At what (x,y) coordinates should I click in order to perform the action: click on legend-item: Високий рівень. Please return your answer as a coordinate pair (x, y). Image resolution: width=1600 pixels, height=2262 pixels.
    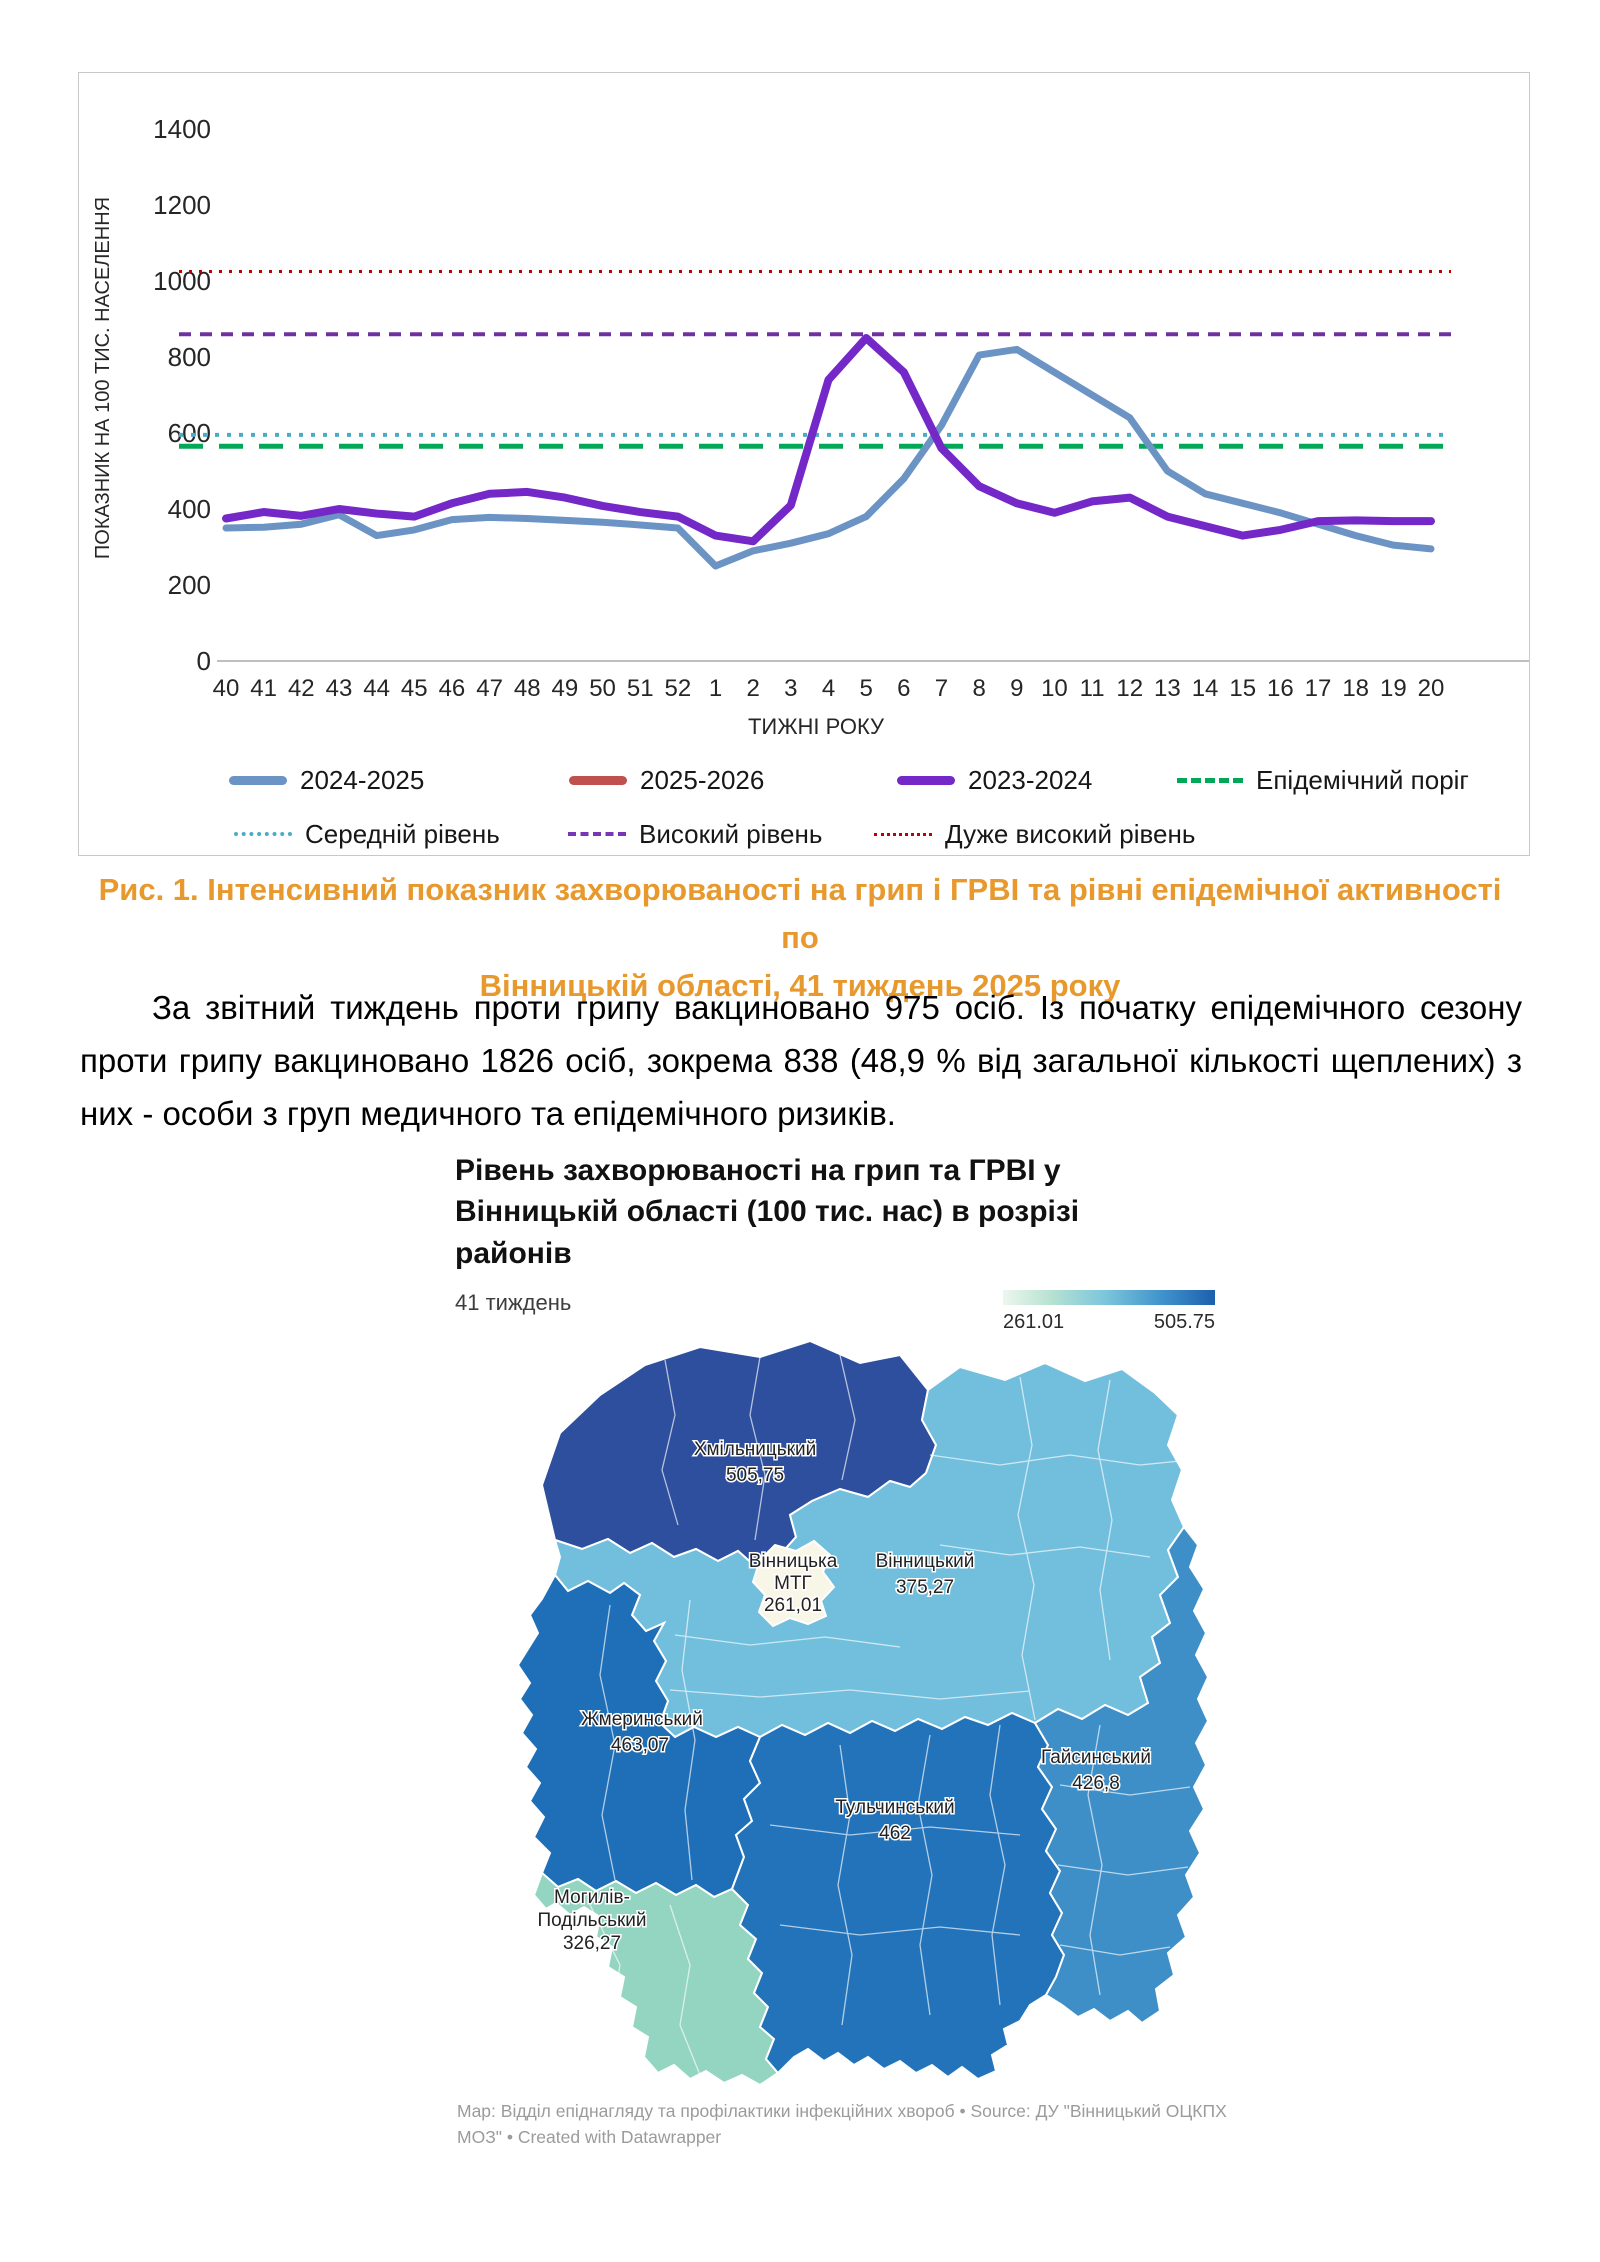
    Looking at the image, I should click on (695, 834).